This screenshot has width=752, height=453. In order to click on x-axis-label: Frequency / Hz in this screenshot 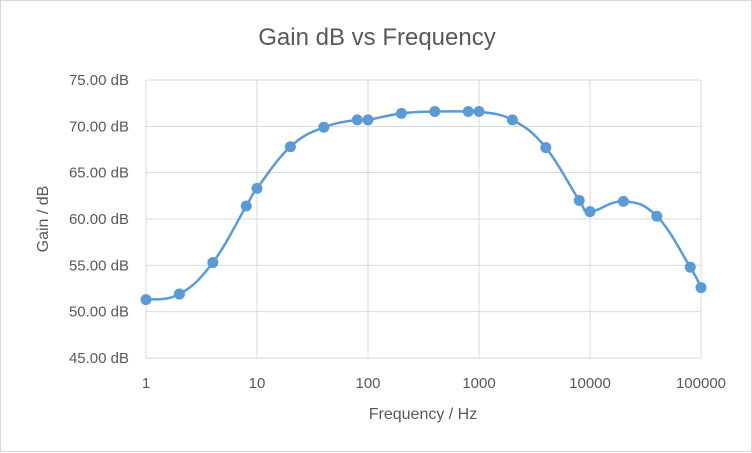, I will do `click(423, 414)`.